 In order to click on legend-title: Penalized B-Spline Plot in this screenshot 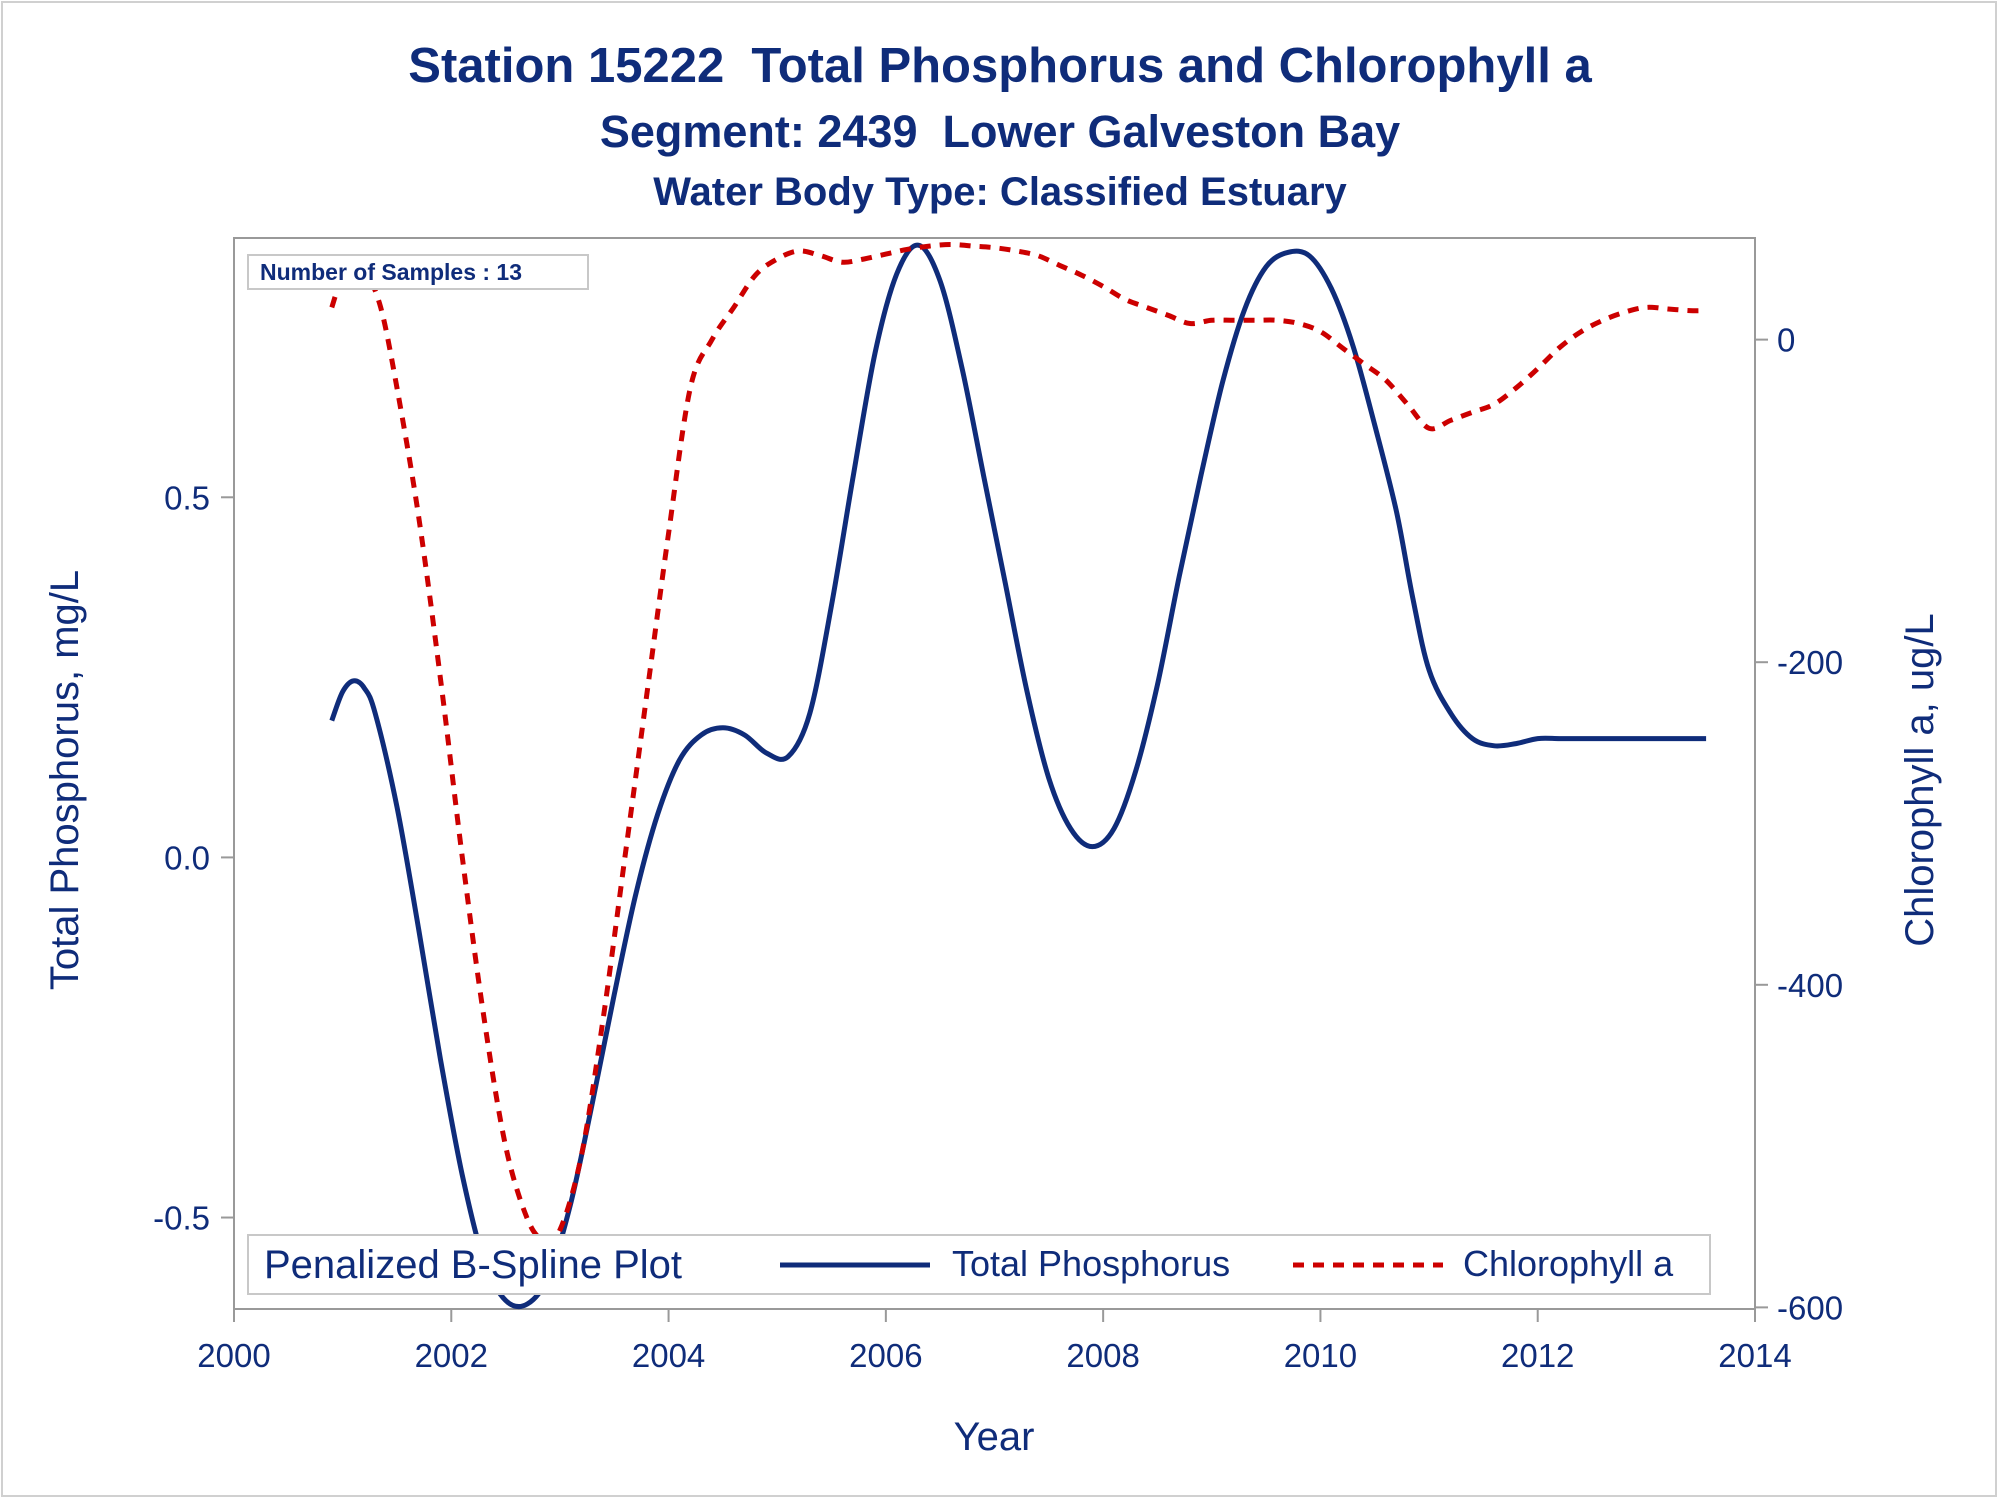, I will do `click(473, 1265)`.